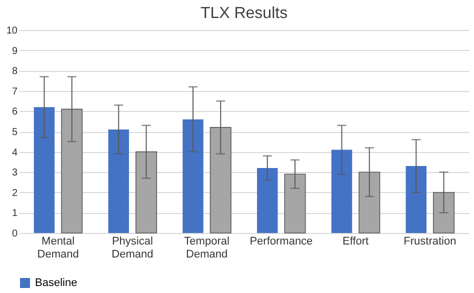  Describe the element at coordinates (15, 132) in the screenshot. I see `y-tick-label: 5` at that location.